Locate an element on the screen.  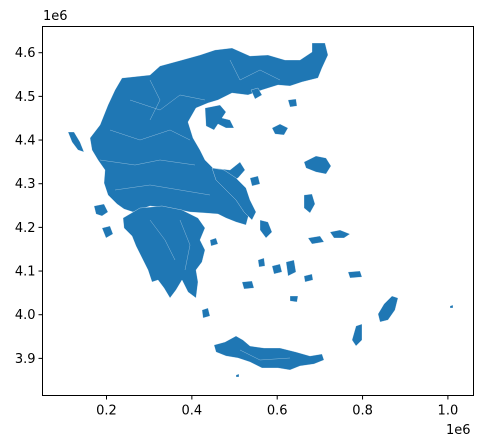
gavdos-polygon is located at coordinates (237, 375).